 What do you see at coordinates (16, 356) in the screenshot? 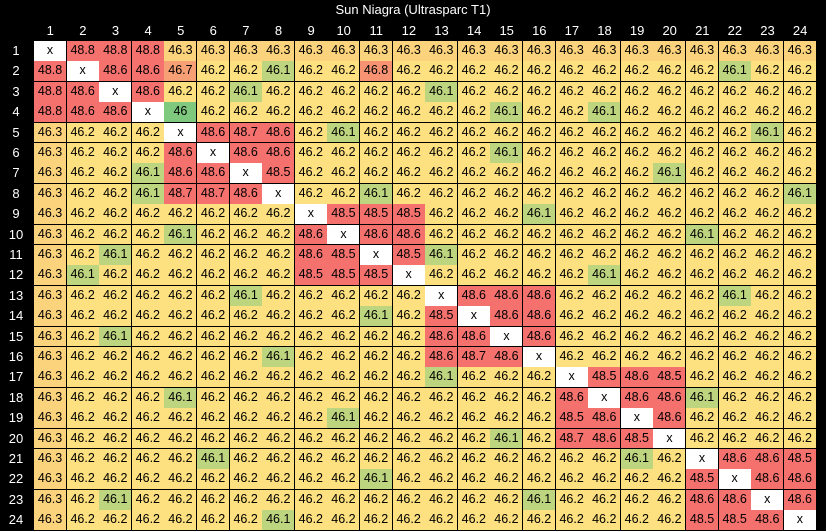
I see `row-header-16: 16` at bounding box center [16, 356].